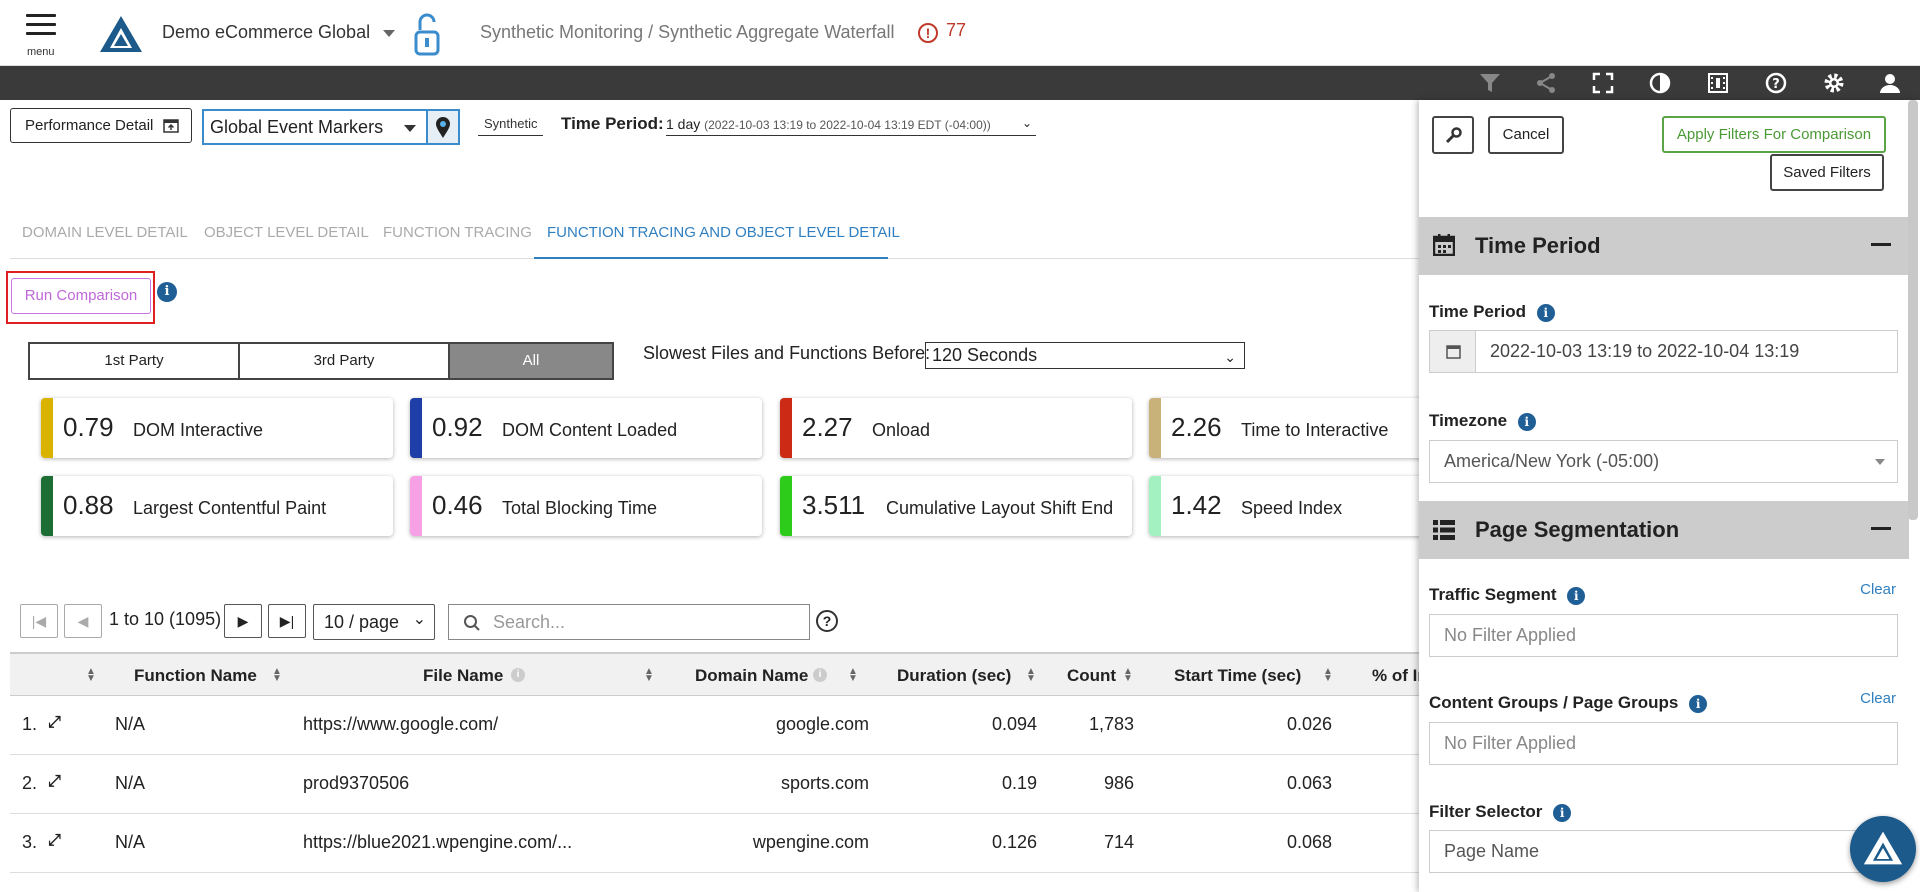  Describe the element at coordinates (1309, 842) in the screenshot. I see `start-time-cell: 0.068` at that location.